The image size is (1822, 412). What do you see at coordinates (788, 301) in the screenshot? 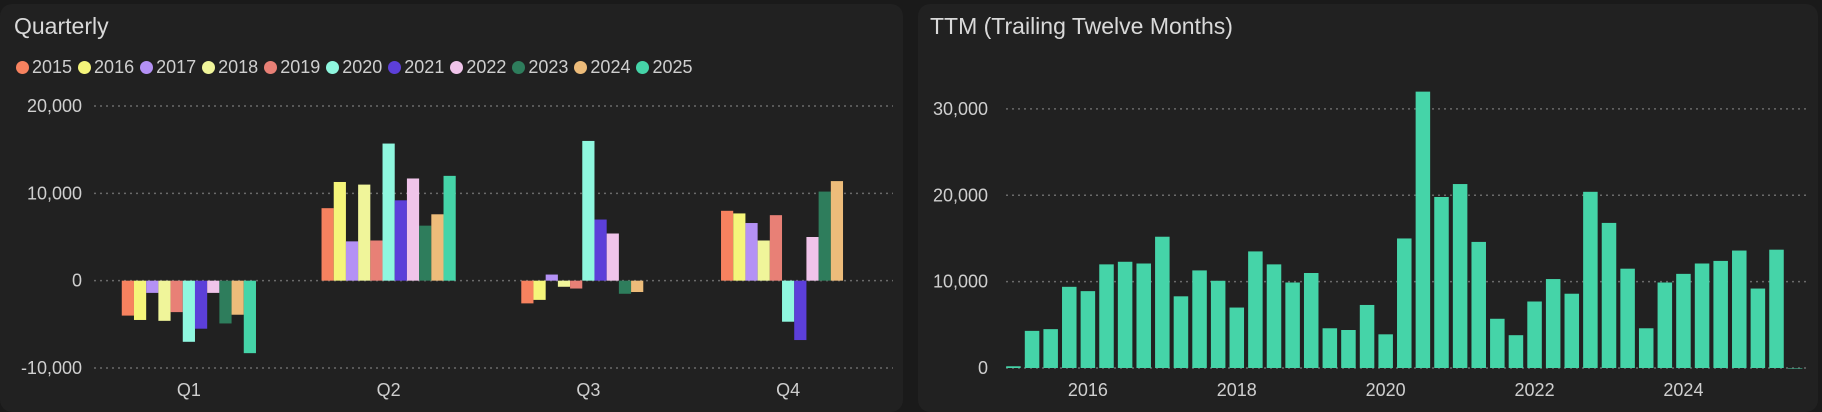
I see `bar-2020-Q4` at bounding box center [788, 301].